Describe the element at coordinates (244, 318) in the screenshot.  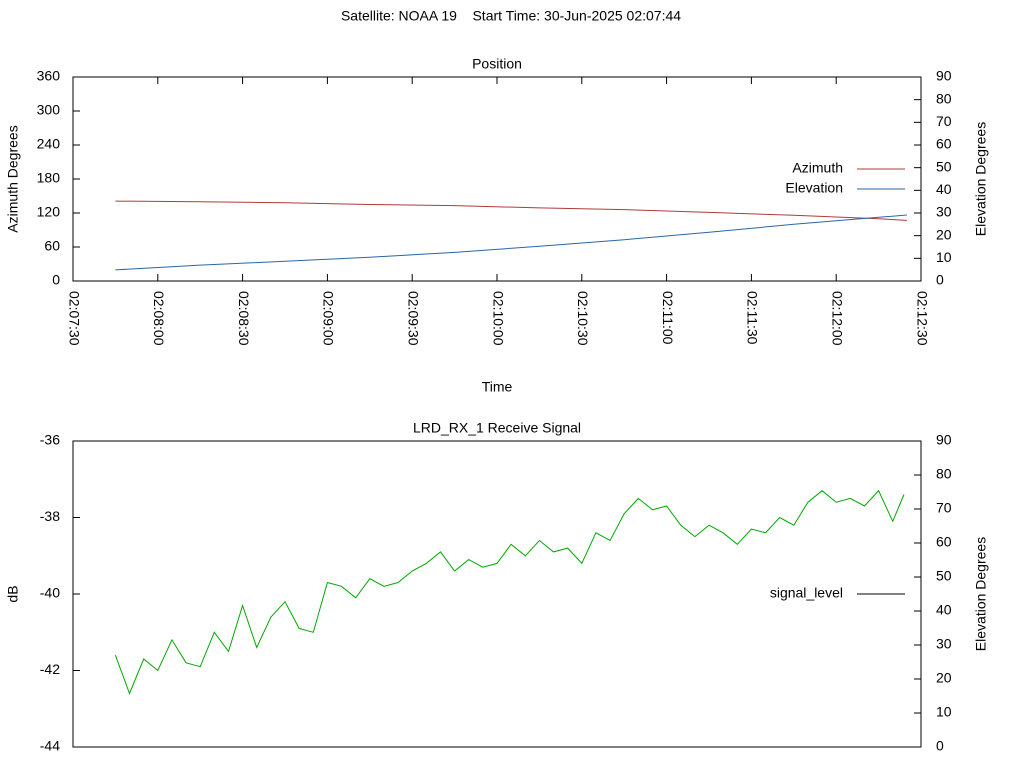
I see `x-tick-label: 02:08:30` at that location.